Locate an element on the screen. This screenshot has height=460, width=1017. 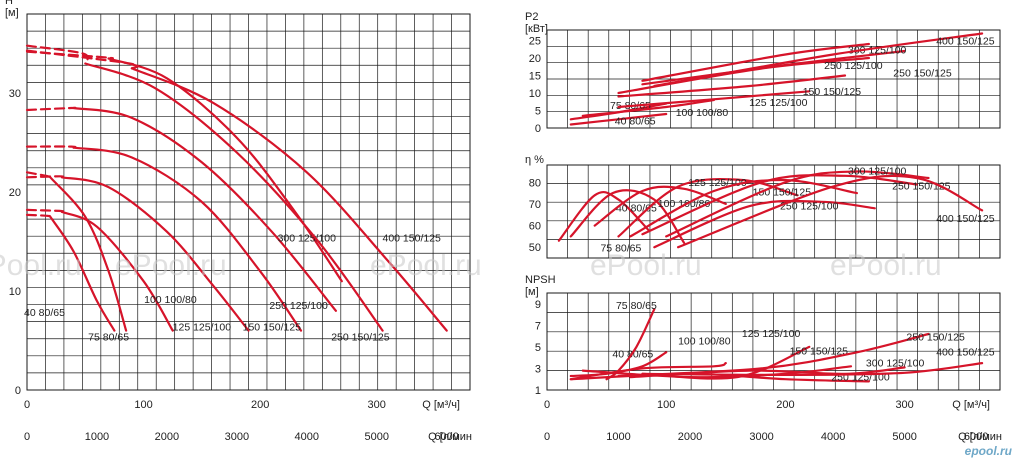
y-tick-label: 10 is located at coordinates (535, 94).